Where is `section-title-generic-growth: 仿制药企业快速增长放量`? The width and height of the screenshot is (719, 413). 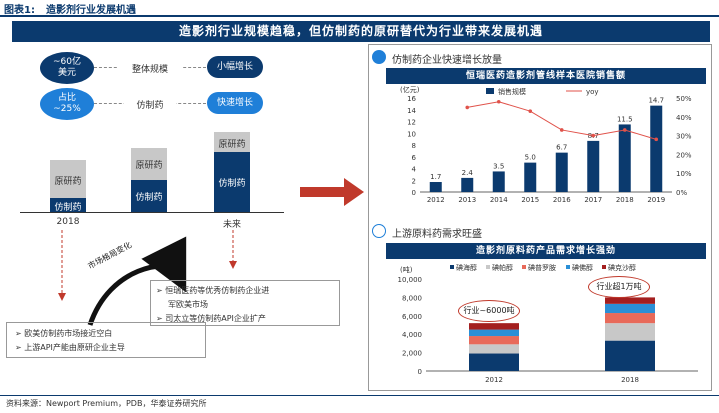
section-title-generic-growth: 仿制药企业快速增长放量 is located at coordinates (447, 60).